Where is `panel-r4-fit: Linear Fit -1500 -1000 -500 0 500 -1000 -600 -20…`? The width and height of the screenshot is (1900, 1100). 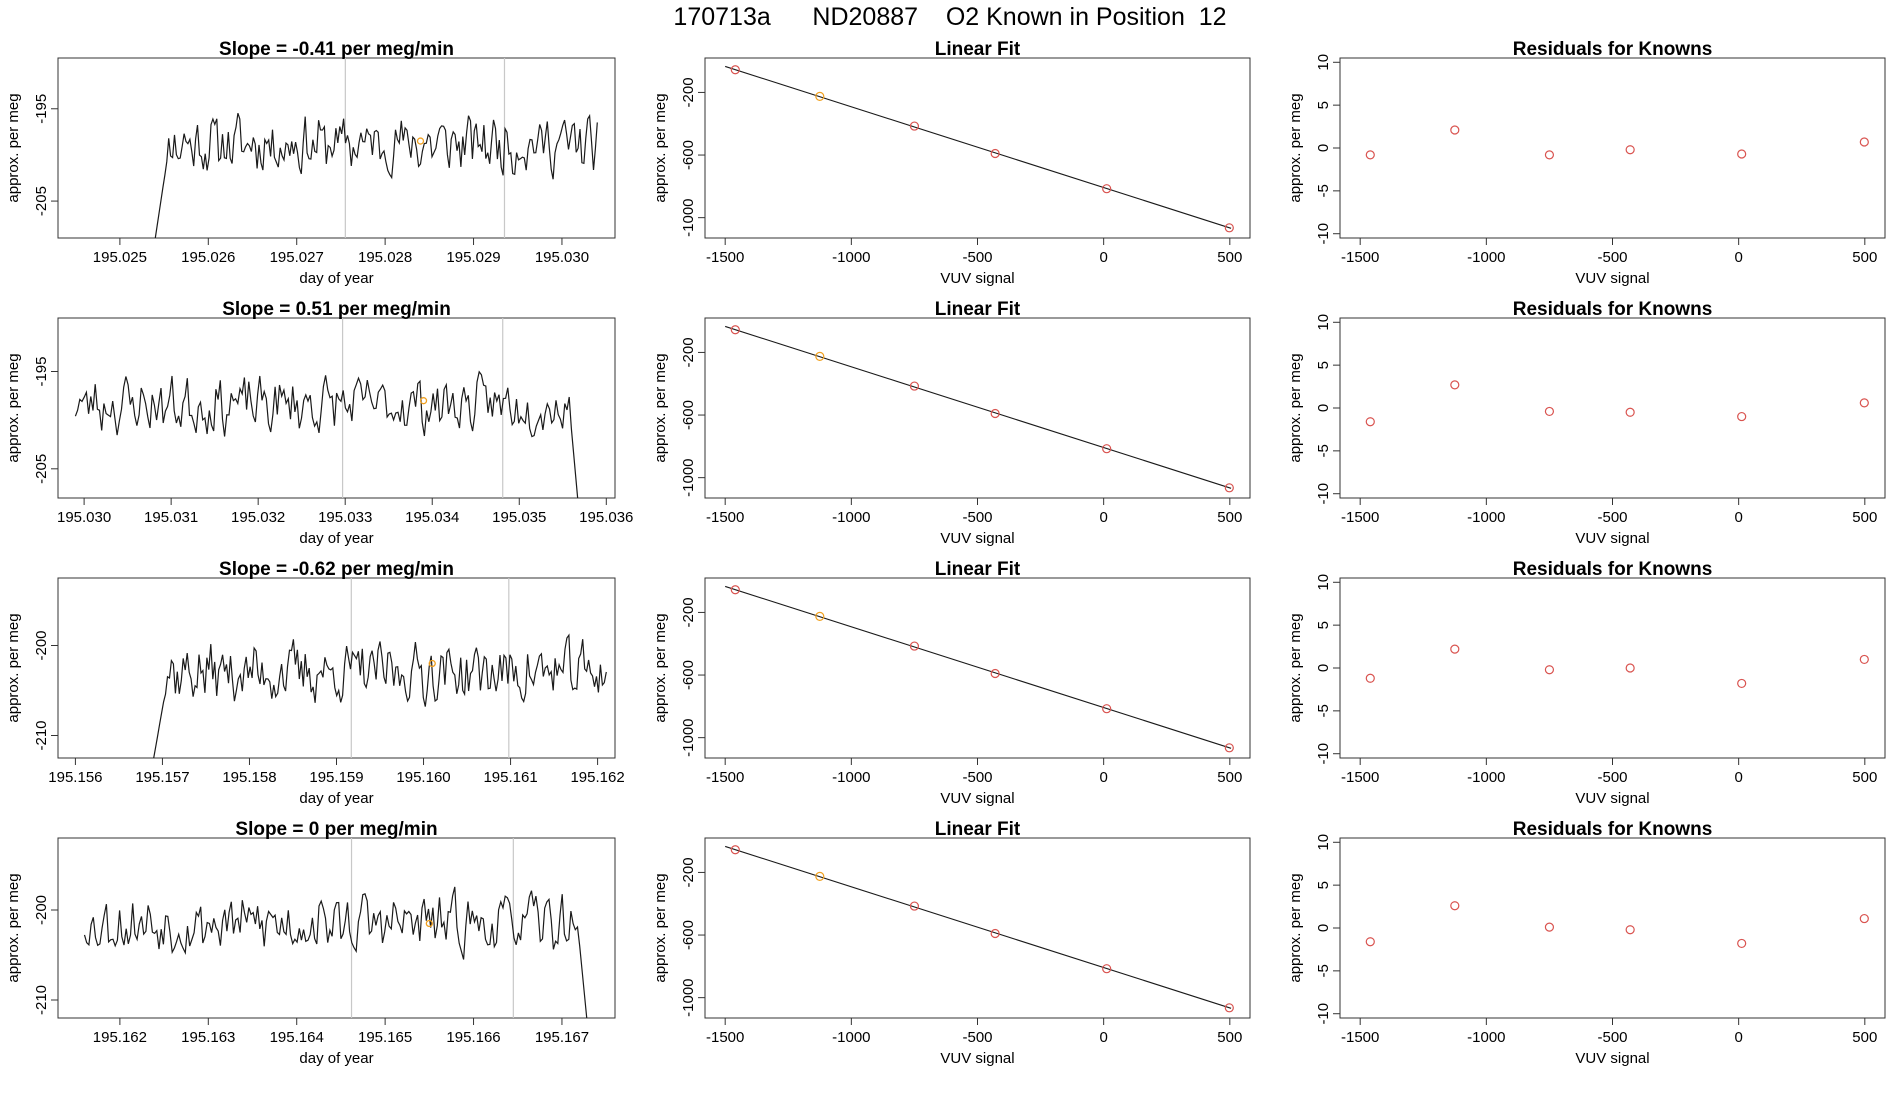
panel-r4-fit: Linear Fit -1500 -1000 -500 0 500 -1000 -600 -20… is located at coordinates (951, 943).